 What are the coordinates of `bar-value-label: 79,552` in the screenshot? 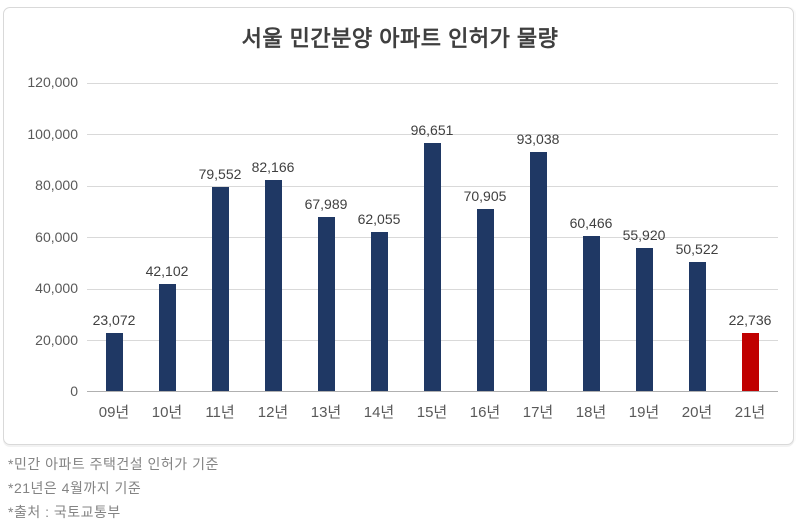 It's located at (220, 174).